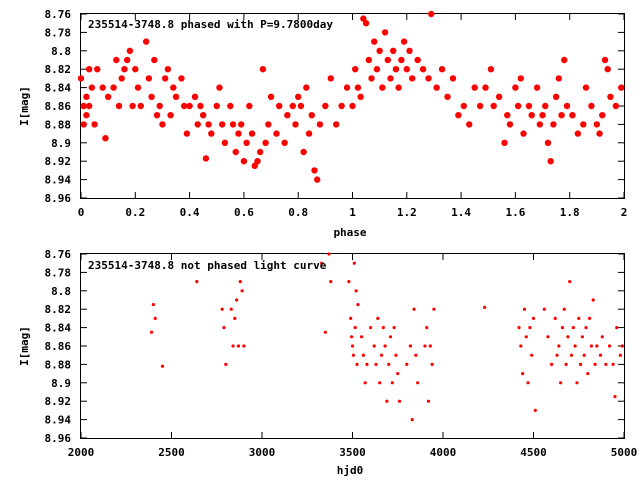  I want to click on x-tick-label: 0.4, so click(190, 212).